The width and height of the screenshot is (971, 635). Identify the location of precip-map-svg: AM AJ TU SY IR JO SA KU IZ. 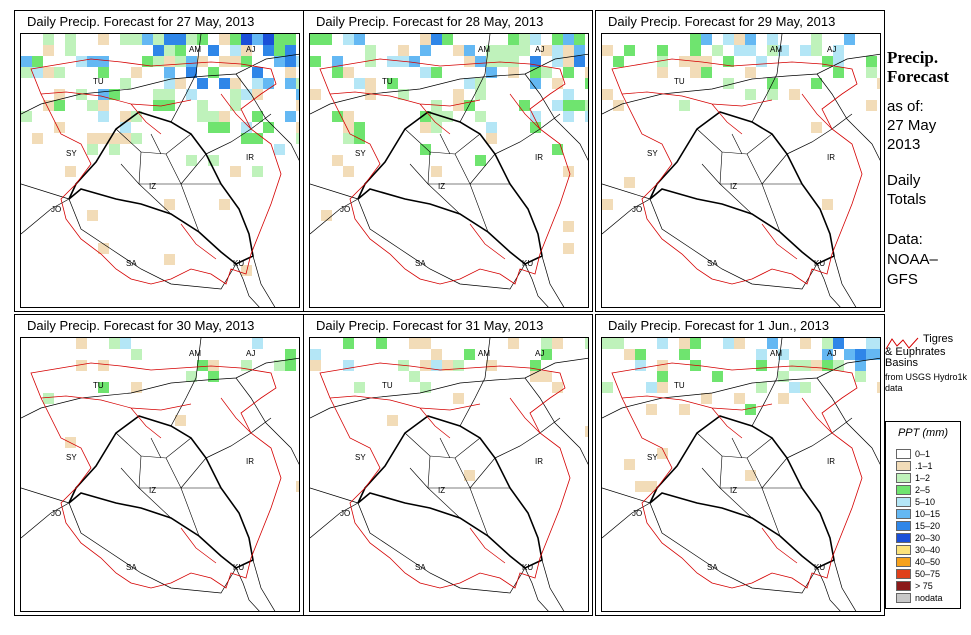
(449, 170).